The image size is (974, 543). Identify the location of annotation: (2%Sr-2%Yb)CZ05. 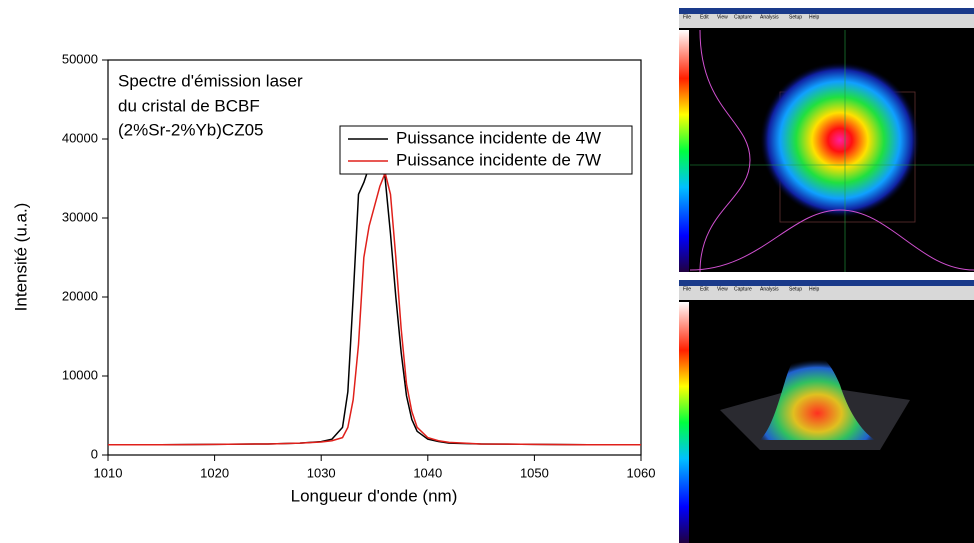
(191, 129).